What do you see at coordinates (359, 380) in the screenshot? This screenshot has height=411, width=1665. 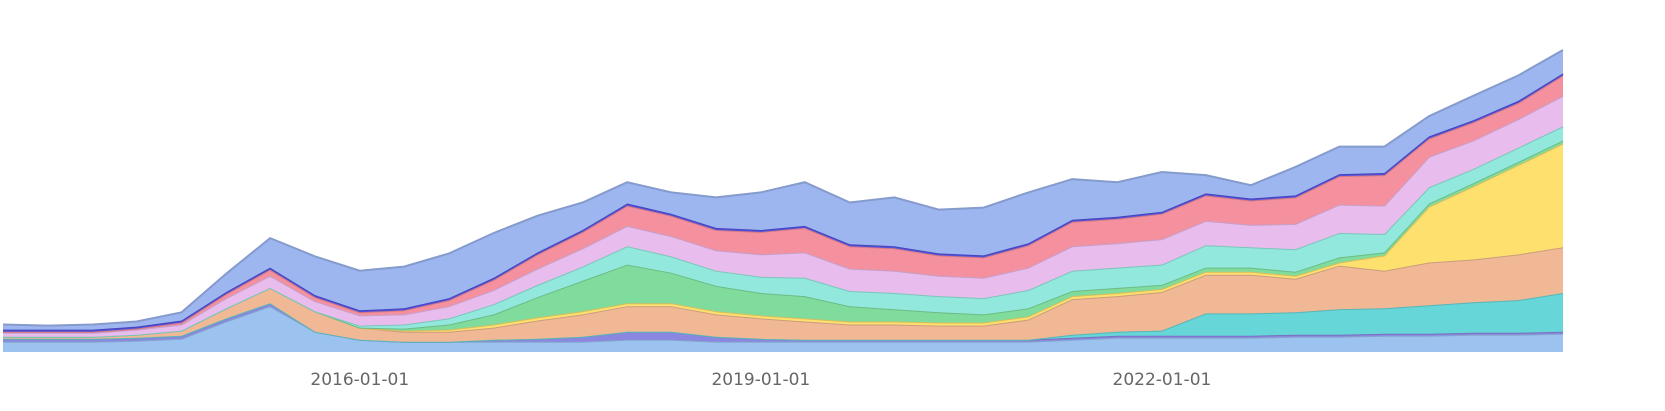 I see `x-tick-label: 2016-01-01` at bounding box center [359, 380].